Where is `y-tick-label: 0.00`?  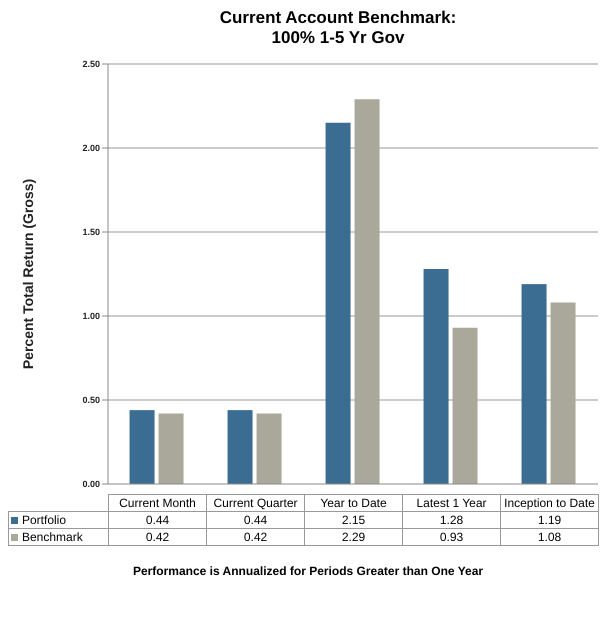 y-tick-label: 0.00 is located at coordinates (91, 484).